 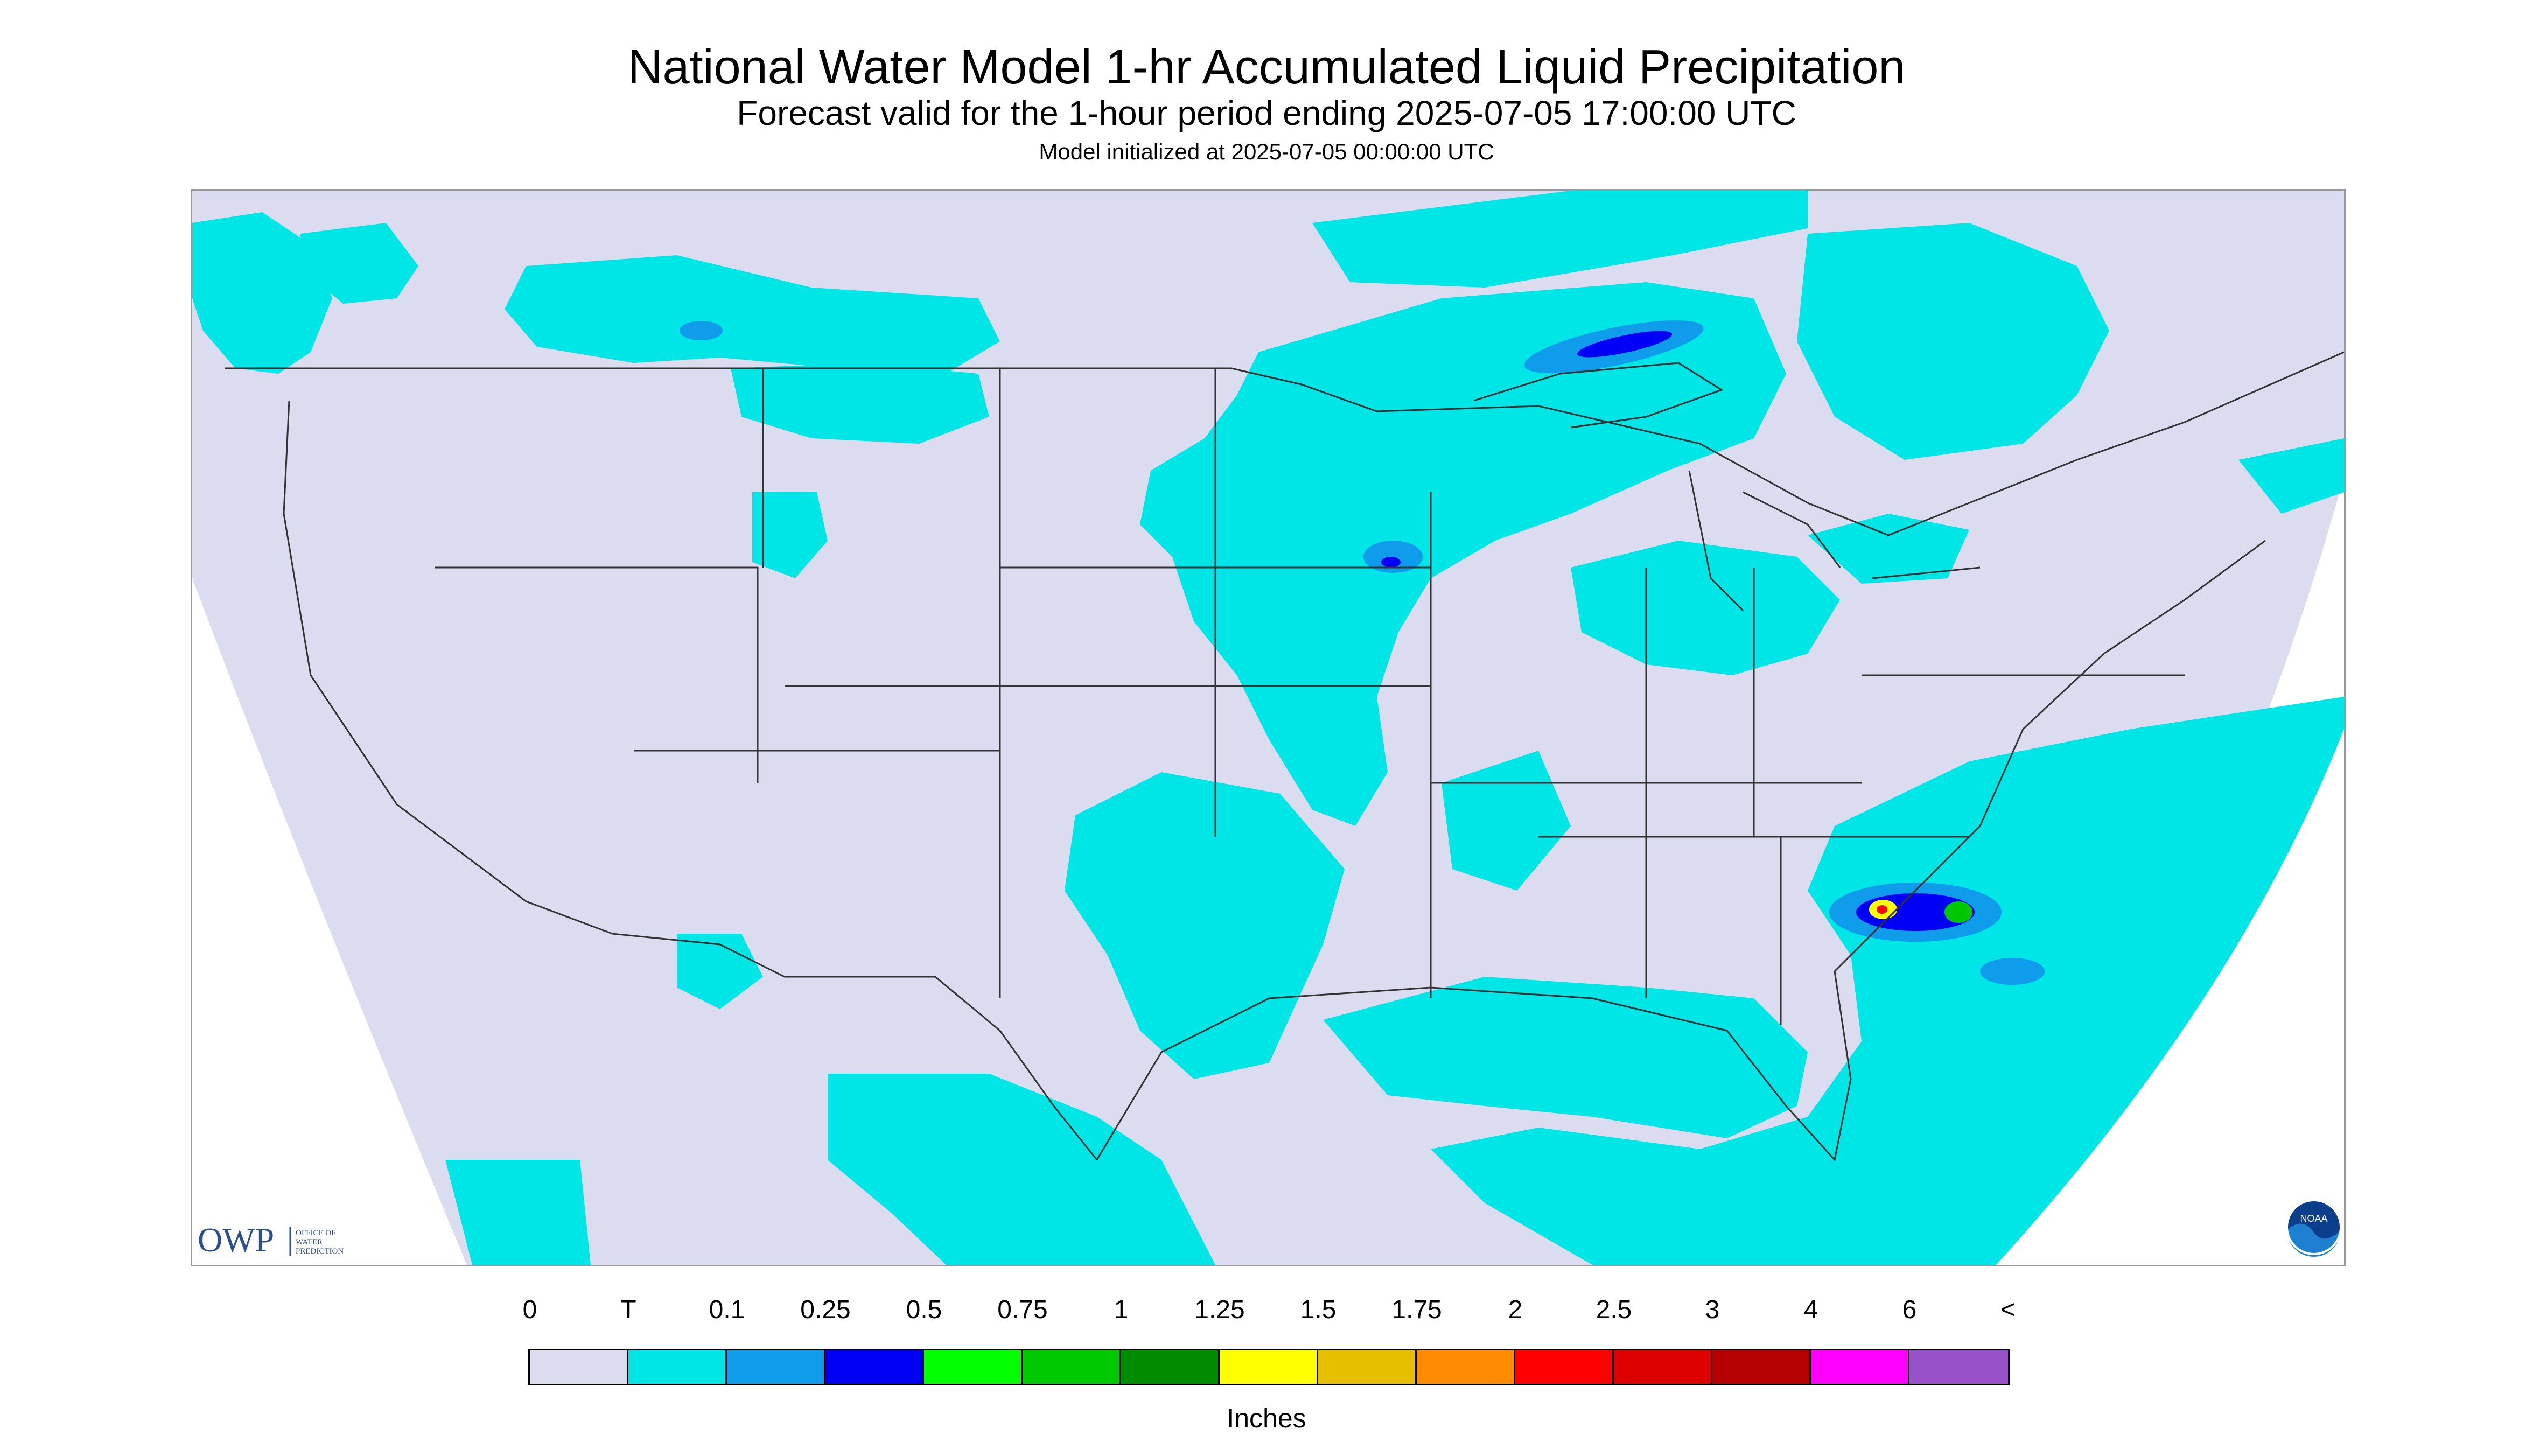 What do you see at coordinates (727, 1310) in the screenshot?
I see `legend-label: 0.1` at bounding box center [727, 1310].